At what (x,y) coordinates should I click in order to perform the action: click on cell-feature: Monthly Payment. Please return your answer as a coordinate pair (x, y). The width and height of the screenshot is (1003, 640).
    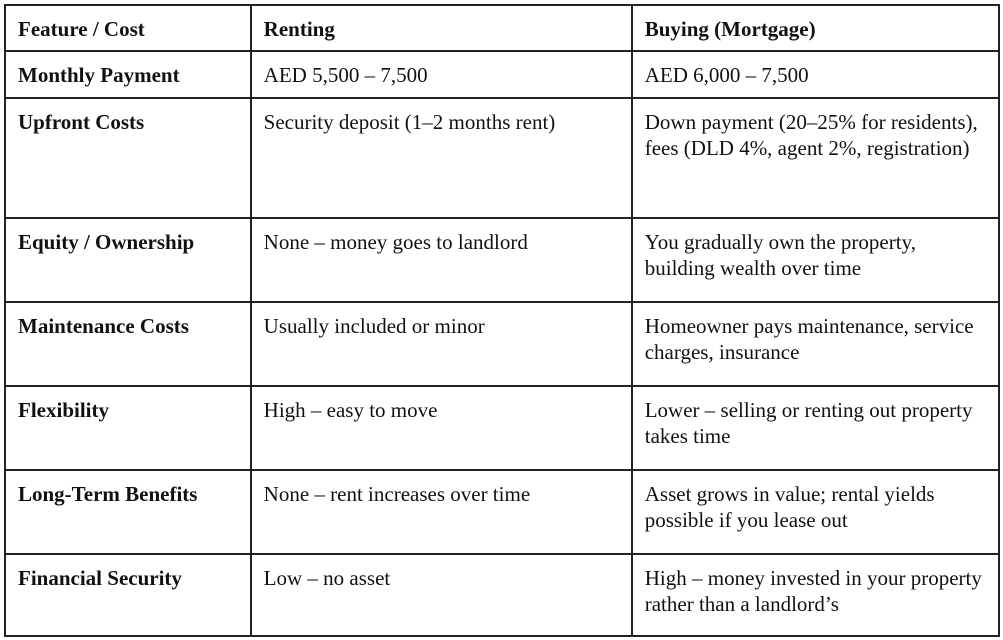
    Looking at the image, I should click on (128, 74).